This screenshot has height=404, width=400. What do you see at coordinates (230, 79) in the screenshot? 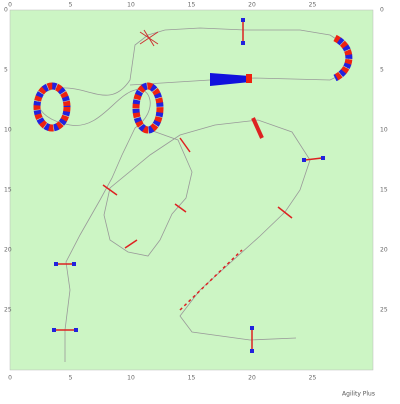
I see `chute` at bounding box center [230, 79].